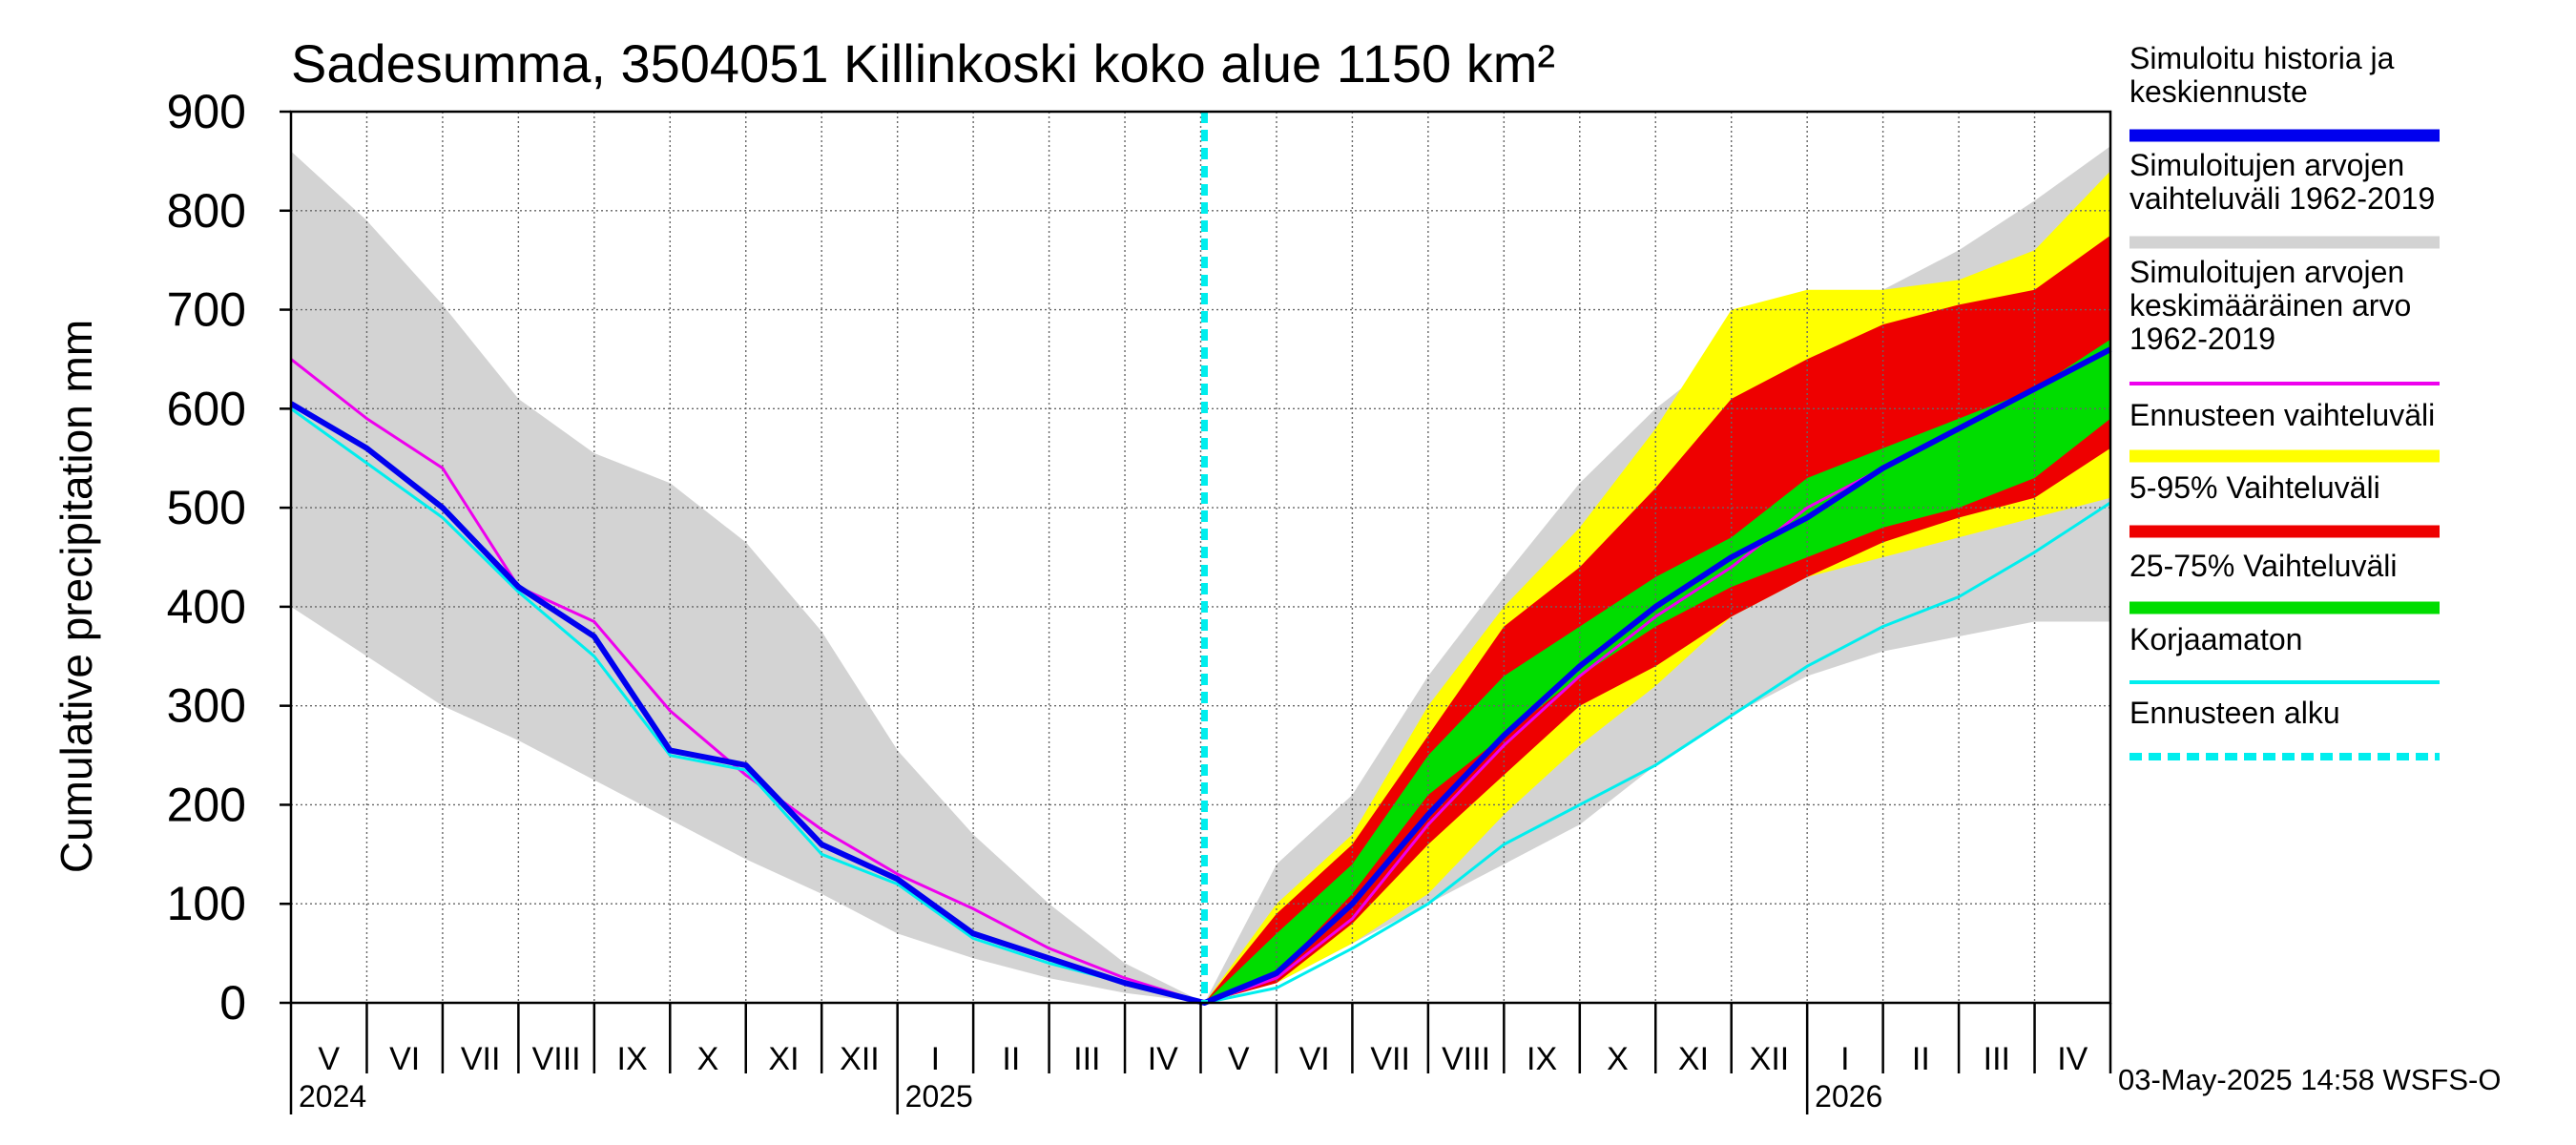 The width and height of the screenshot is (2576, 1145). What do you see at coordinates (939, 1096) in the screenshot?
I see `year-label-2025: 2025` at bounding box center [939, 1096].